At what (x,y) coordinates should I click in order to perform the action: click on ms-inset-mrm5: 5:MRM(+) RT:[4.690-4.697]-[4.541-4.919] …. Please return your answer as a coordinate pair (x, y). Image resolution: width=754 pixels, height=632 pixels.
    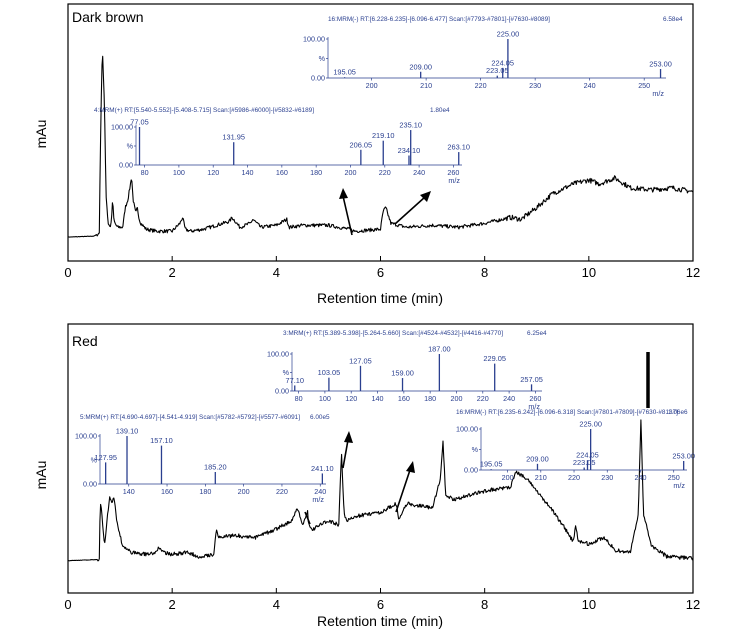
    Looking at the image, I should click on (204, 459).